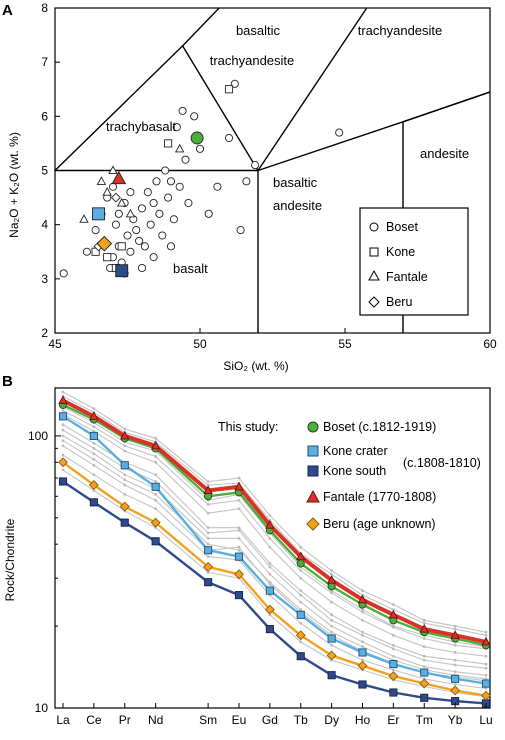 Image resolution: width=505 pixels, height=740 pixels. What do you see at coordinates (313, 471) in the screenshot?
I see `legend-kone-south-marker` at bounding box center [313, 471].